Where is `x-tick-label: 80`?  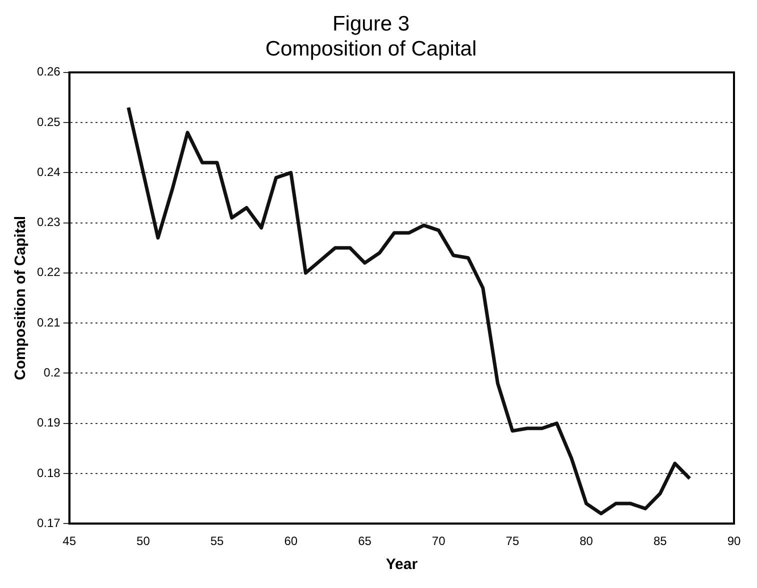
x-tick-label: 80 is located at coordinates (587, 541).